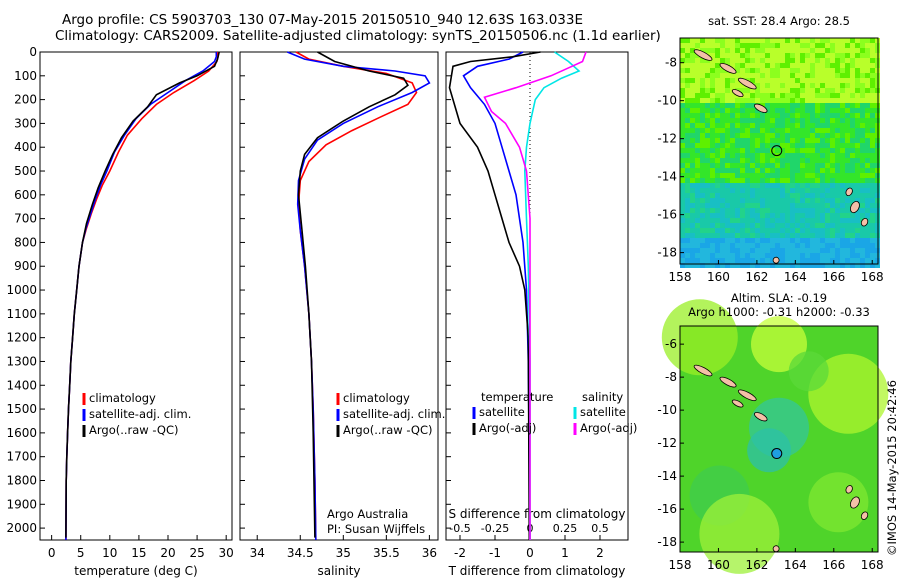 This screenshot has height=580, width=900. I want to click on map-x-tick-label: 160, so click(718, 277).